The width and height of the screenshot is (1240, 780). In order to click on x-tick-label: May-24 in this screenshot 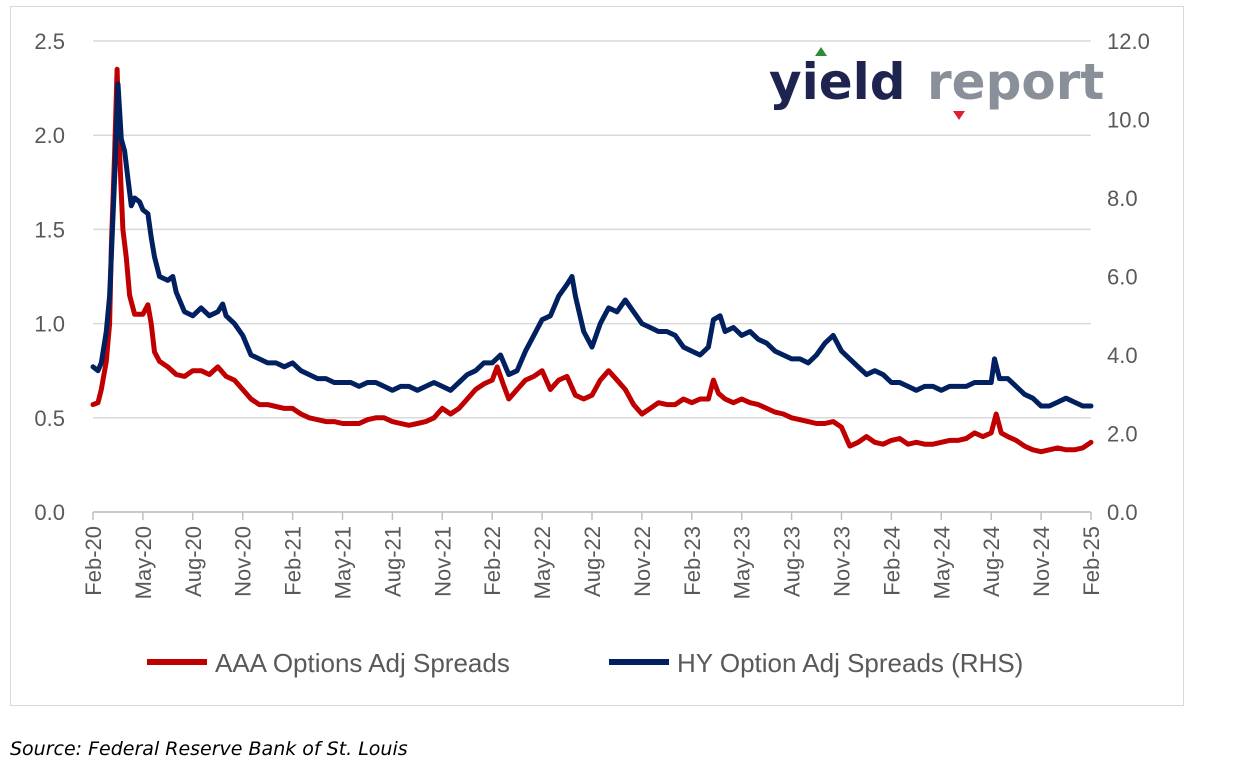, I will do `click(941, 562)`.